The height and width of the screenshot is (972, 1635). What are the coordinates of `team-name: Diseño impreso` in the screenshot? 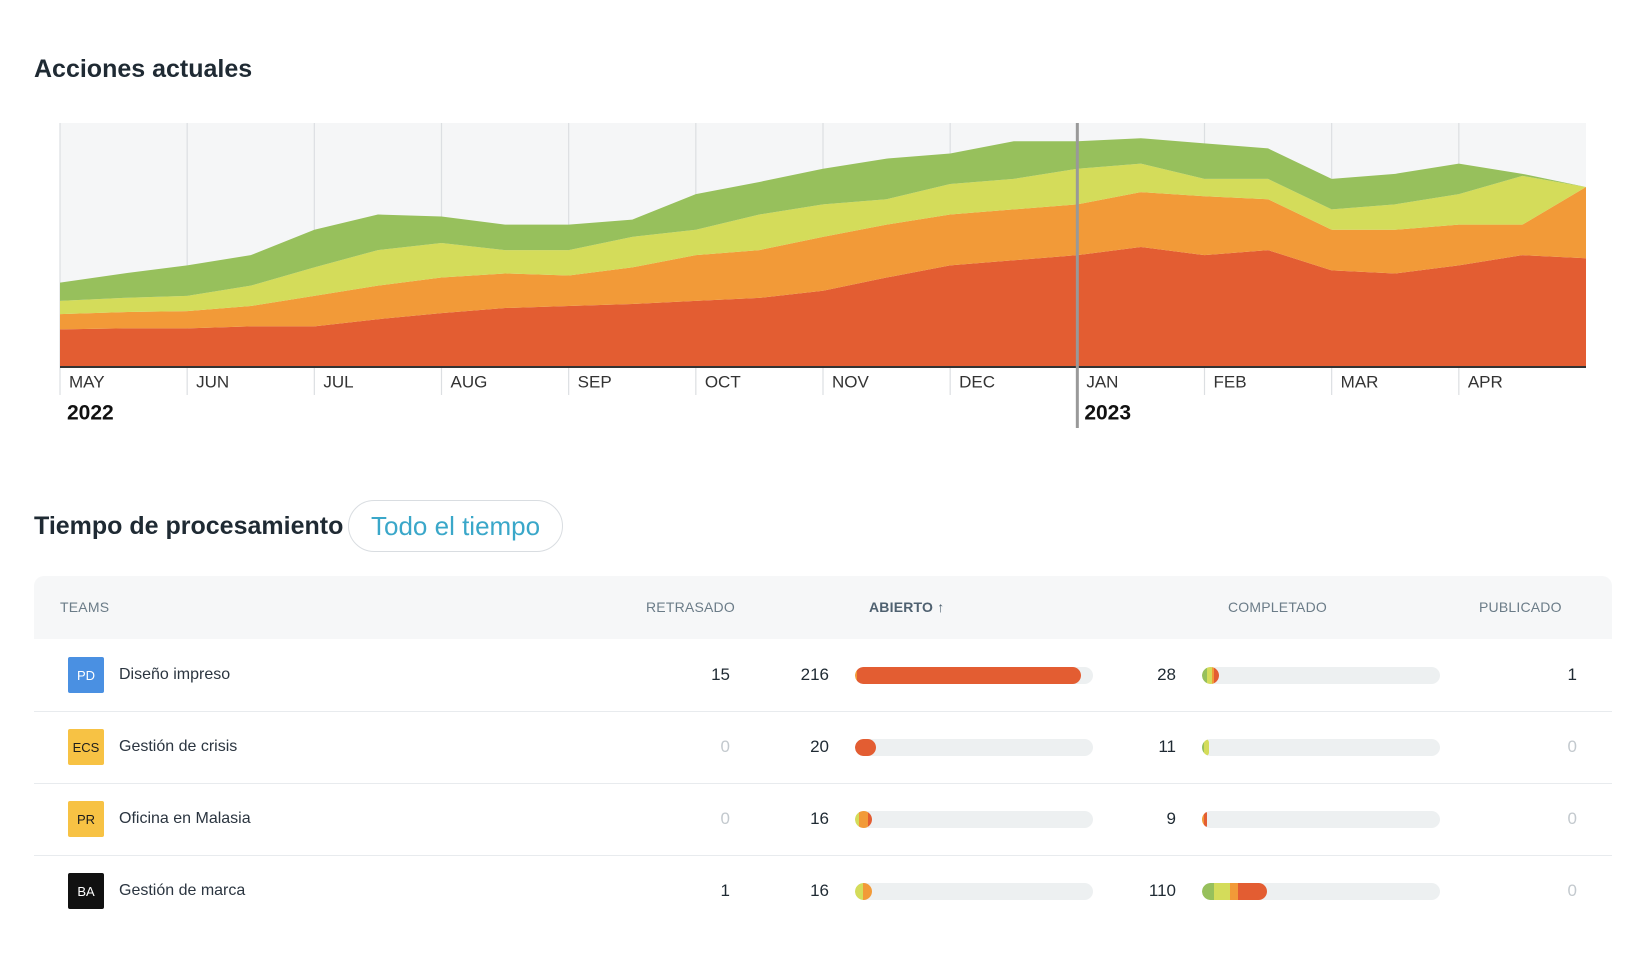 It's located at (175, 674).